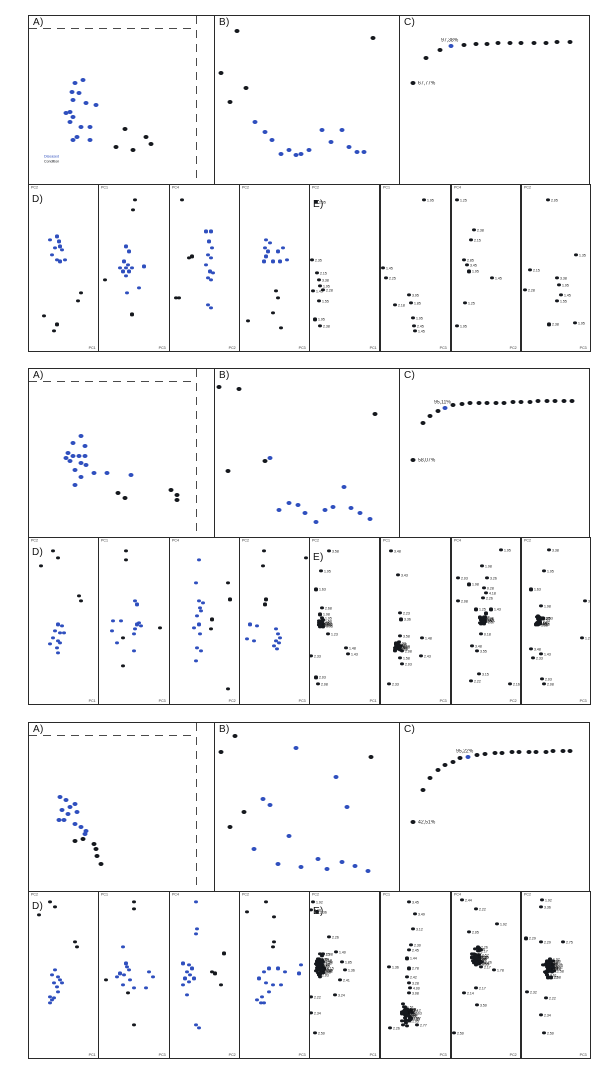 This screenshot has width=615, height=1067. I want to click on strip-bottom-axis-label: PC2, so click(232, 1055).